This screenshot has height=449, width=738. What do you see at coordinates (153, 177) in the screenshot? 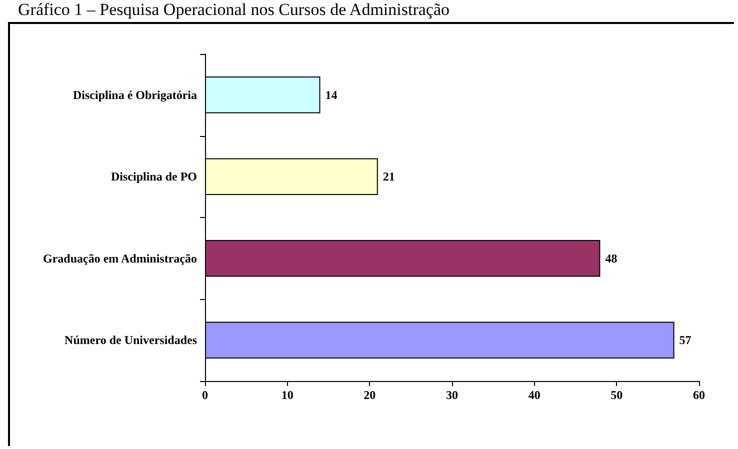
I see `y-tick-label: Disciplina de PO` at bounding box center [153, 177].